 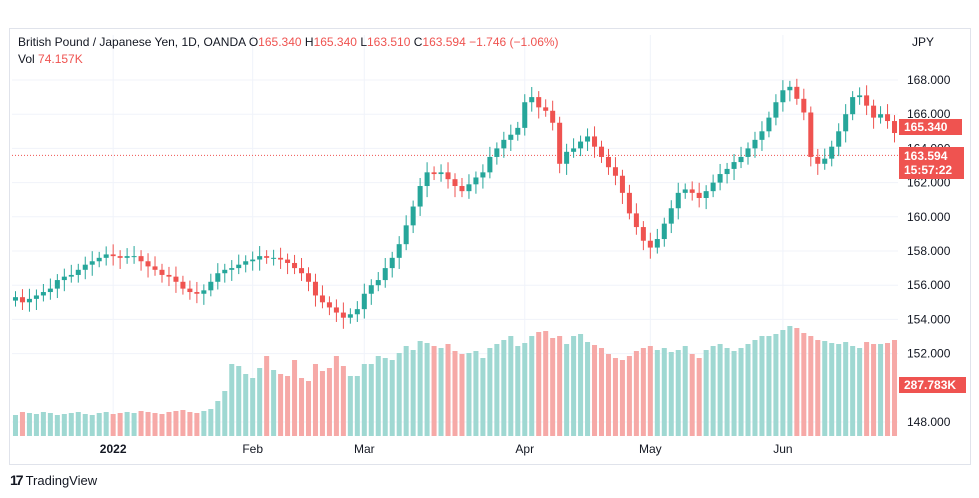 What do you see at coordinates (335, 42) in the screenshot?
I see `high-value: 165.340` at bounding box center [335, 42].